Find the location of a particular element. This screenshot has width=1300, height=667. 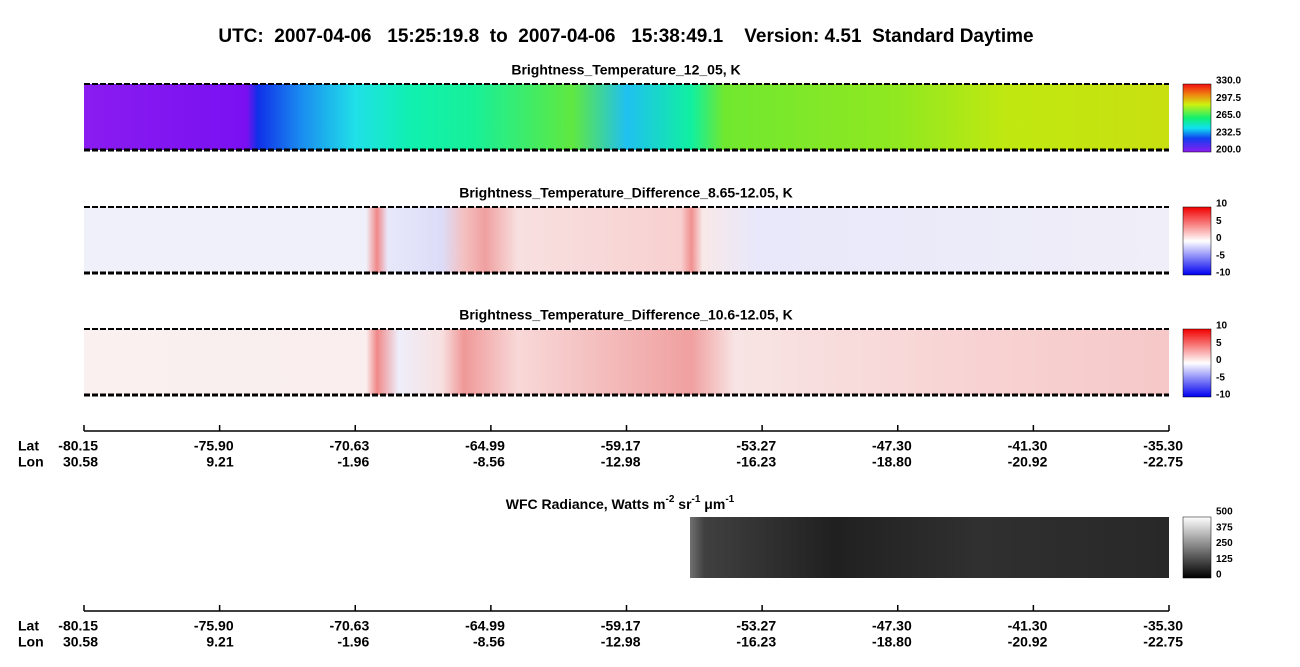

wfc-title-text: sr is located at coordinates (683, 504).